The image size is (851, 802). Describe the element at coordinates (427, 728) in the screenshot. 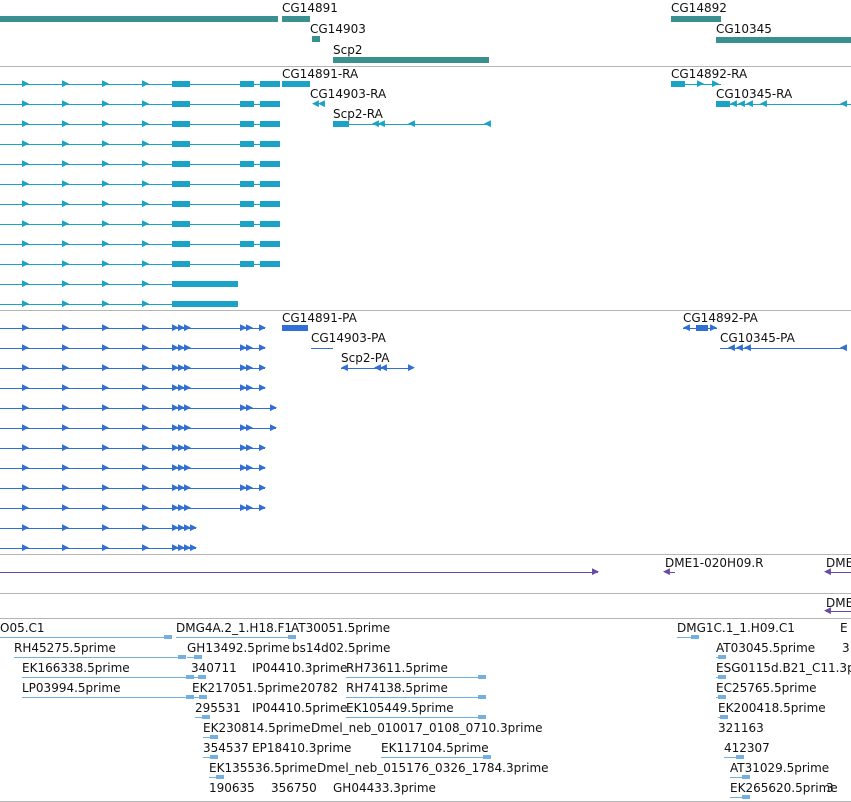

I see `feature-label: Dmel_neb_010017_0108_0710.3prime` at that location.